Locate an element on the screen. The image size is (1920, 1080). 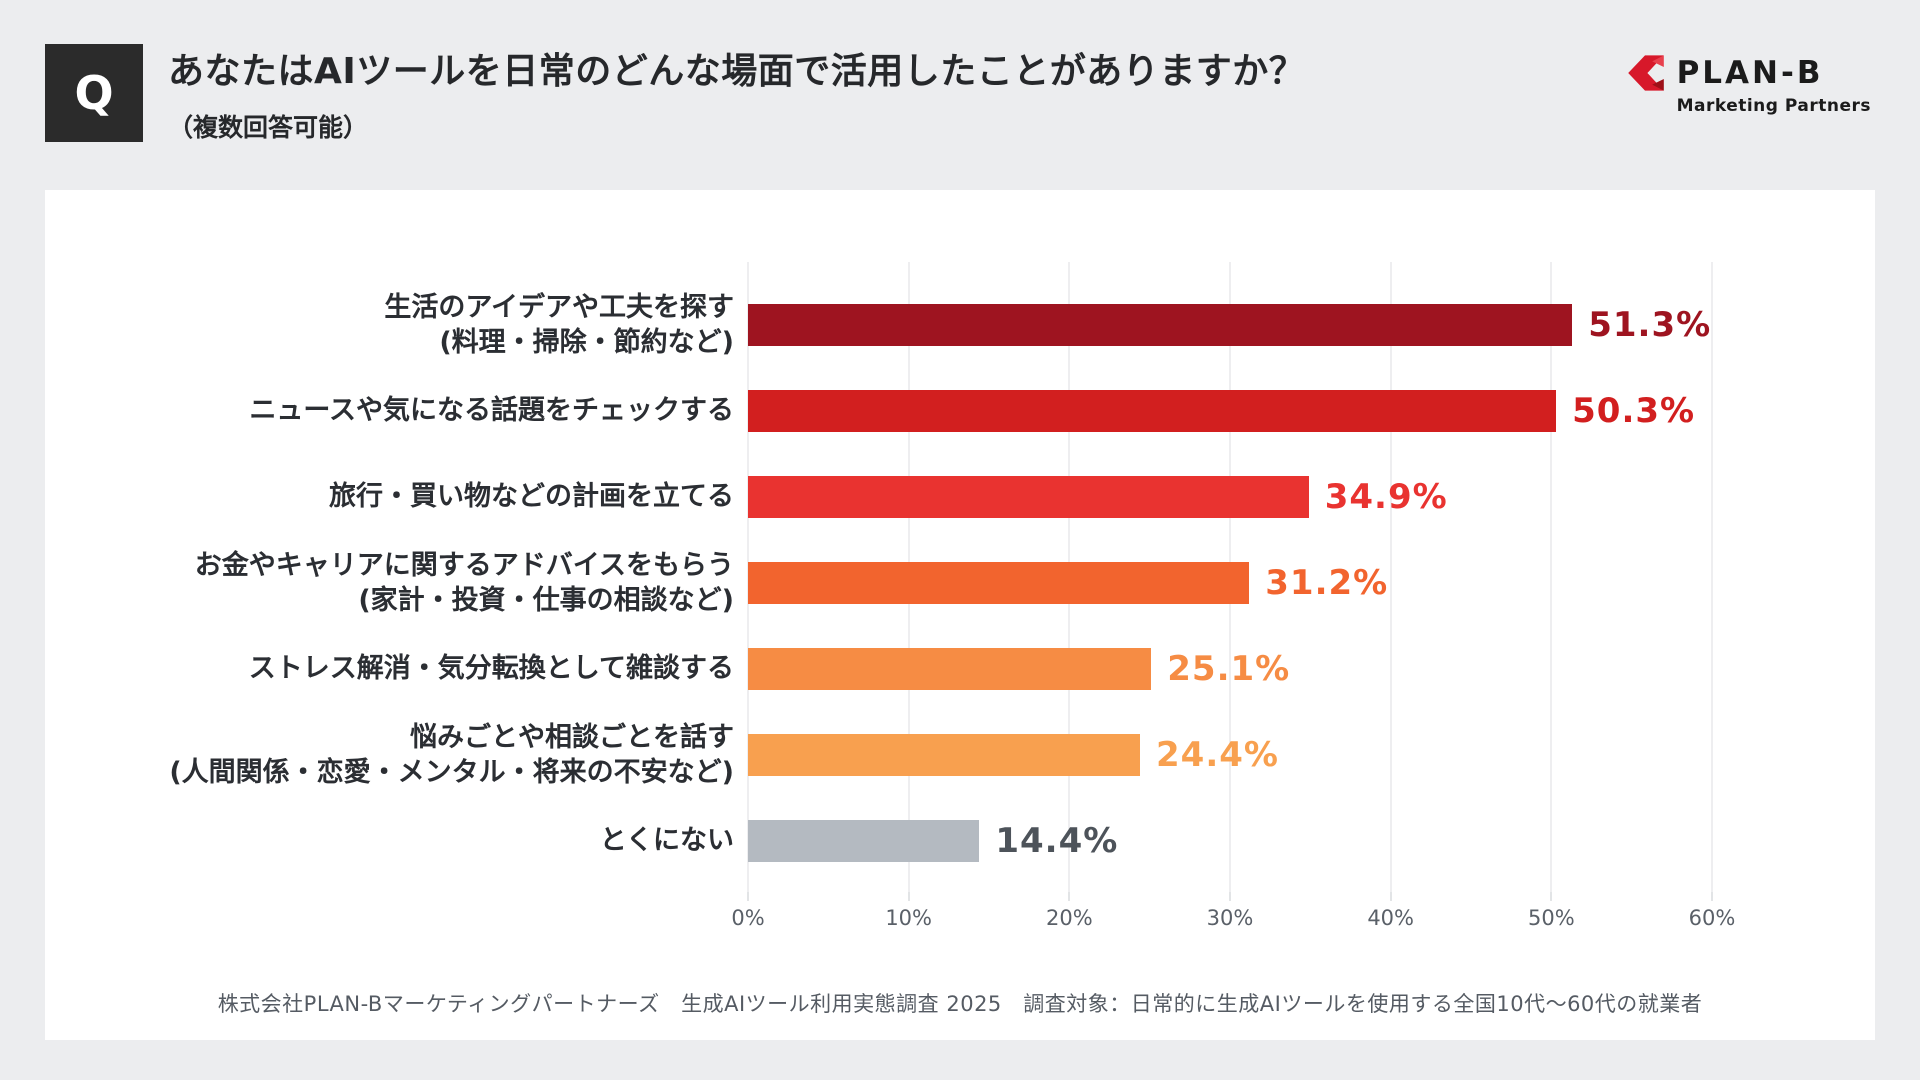
x-axis-tick-label: 0% is located at coordinates (748, 918).